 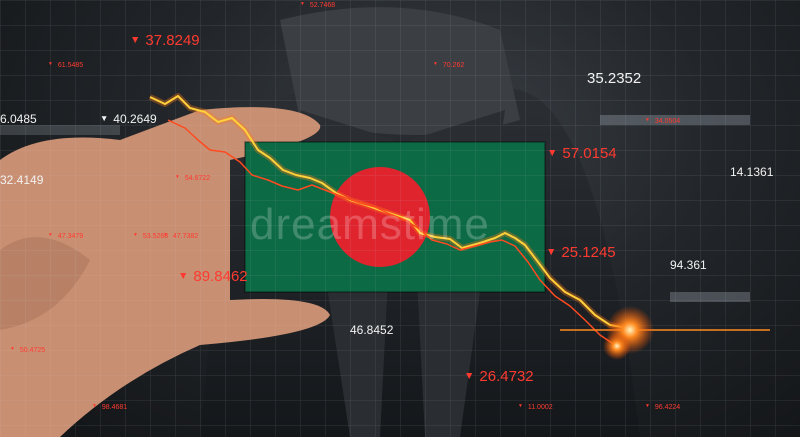 What do you see at coordinates (614, 78) in the screenshot?
I see `value-label: 35.2352` at bounding box center [614, 78].